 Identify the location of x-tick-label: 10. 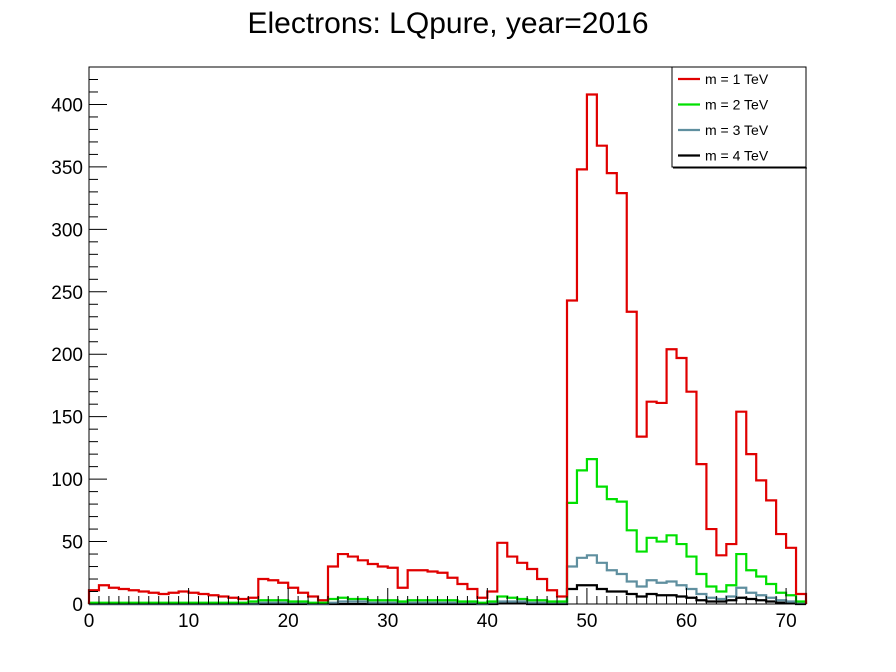
(188, 621).